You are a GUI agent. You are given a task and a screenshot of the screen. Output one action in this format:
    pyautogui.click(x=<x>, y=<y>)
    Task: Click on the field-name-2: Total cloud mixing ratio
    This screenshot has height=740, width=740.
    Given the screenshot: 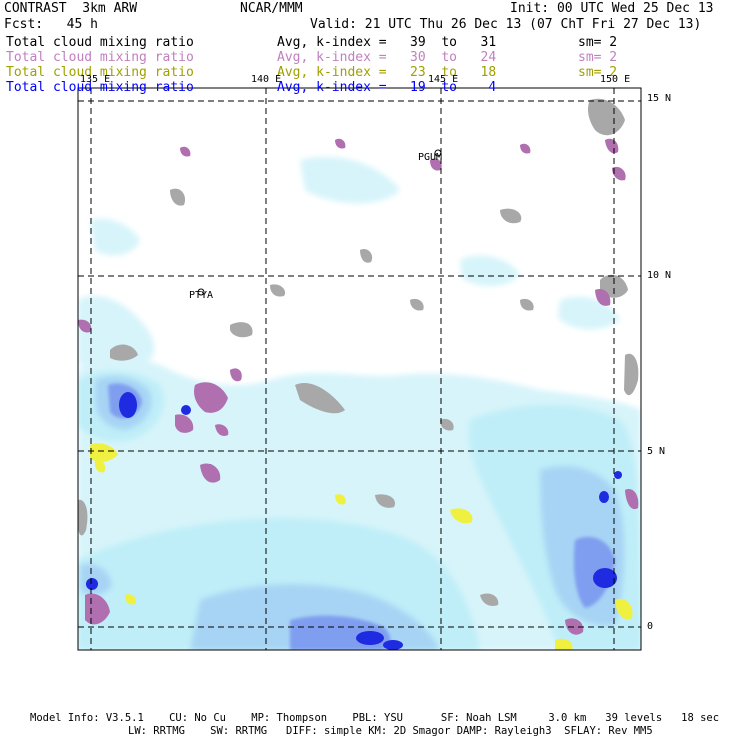 What is the action you would take?
    pyautogui.click(x=100, y=57)
    